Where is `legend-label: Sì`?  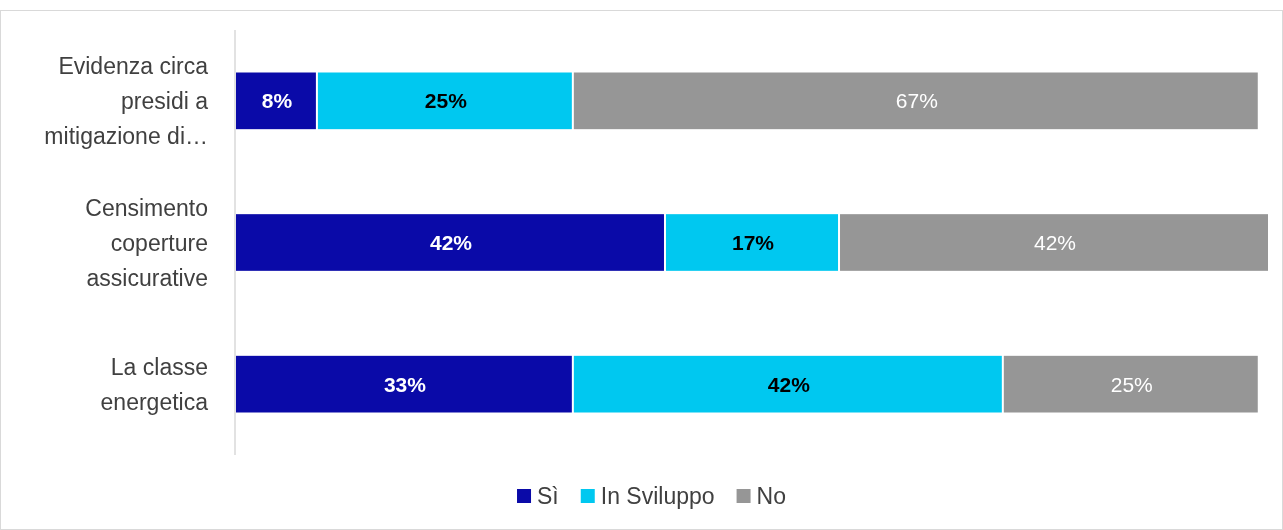
legend-label: Sì is located at coordinates (548, 496).